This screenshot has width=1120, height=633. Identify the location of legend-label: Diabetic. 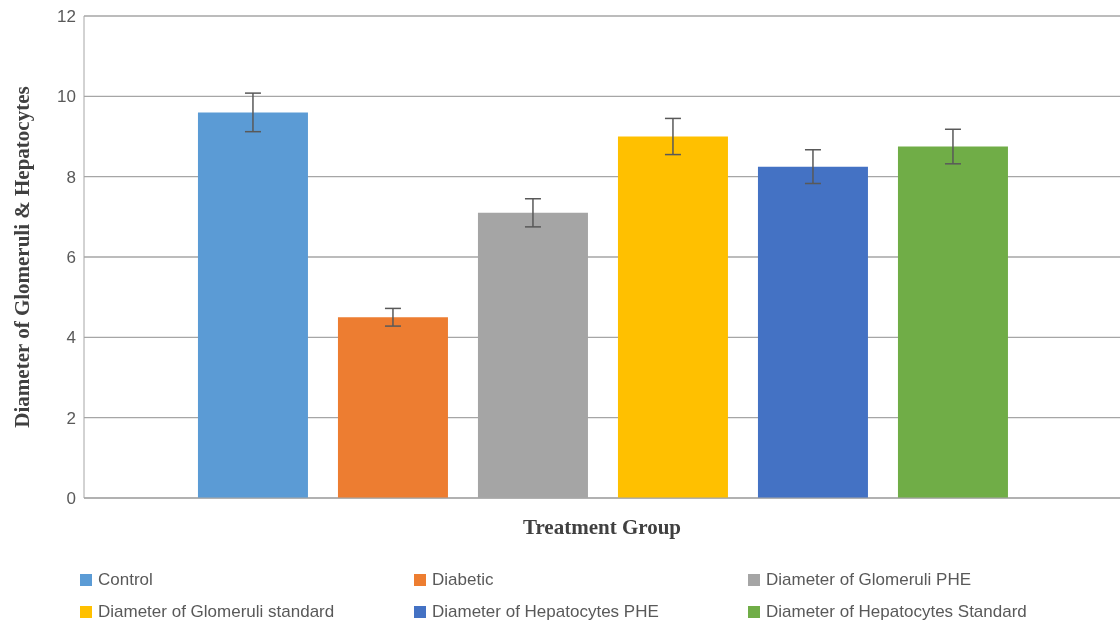
(463, 580).